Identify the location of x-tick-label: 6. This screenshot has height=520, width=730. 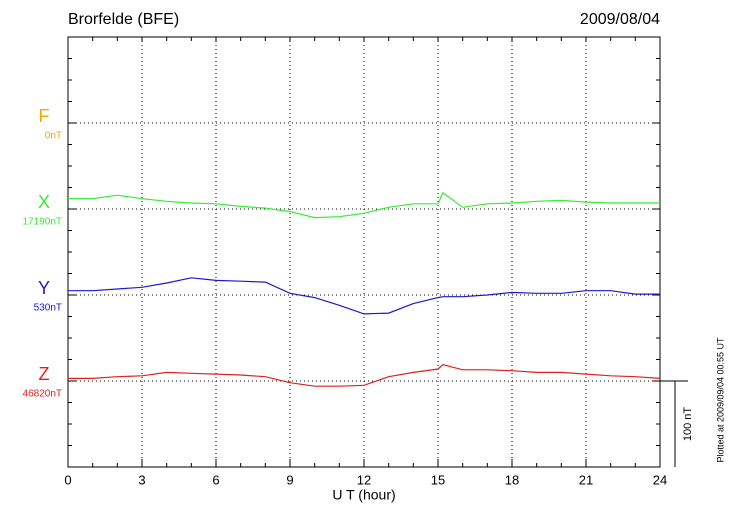
(215, 479).